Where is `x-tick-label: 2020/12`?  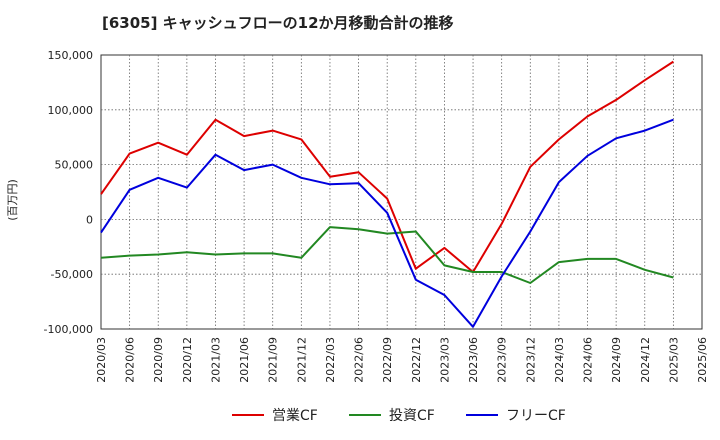 x-tick-label: 2020/12 is located at coordinates (187, 360).